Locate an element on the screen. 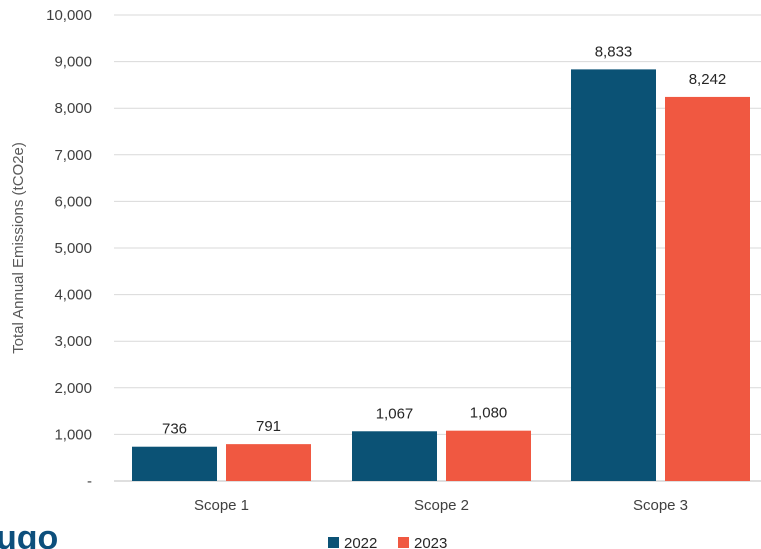 Image resolution: width=761 pixels, height=549 pixels. y-tick-label: 10,000 is located at coordinates (69, 15).